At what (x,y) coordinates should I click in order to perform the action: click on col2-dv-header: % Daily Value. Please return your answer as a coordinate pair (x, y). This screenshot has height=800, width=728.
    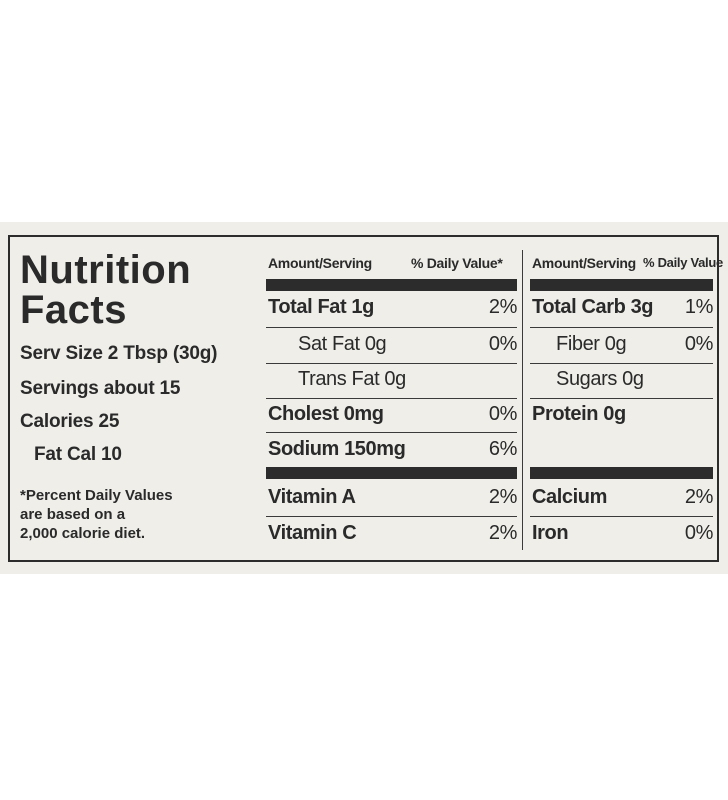
    Looking at the image, I should click on (683, 262).